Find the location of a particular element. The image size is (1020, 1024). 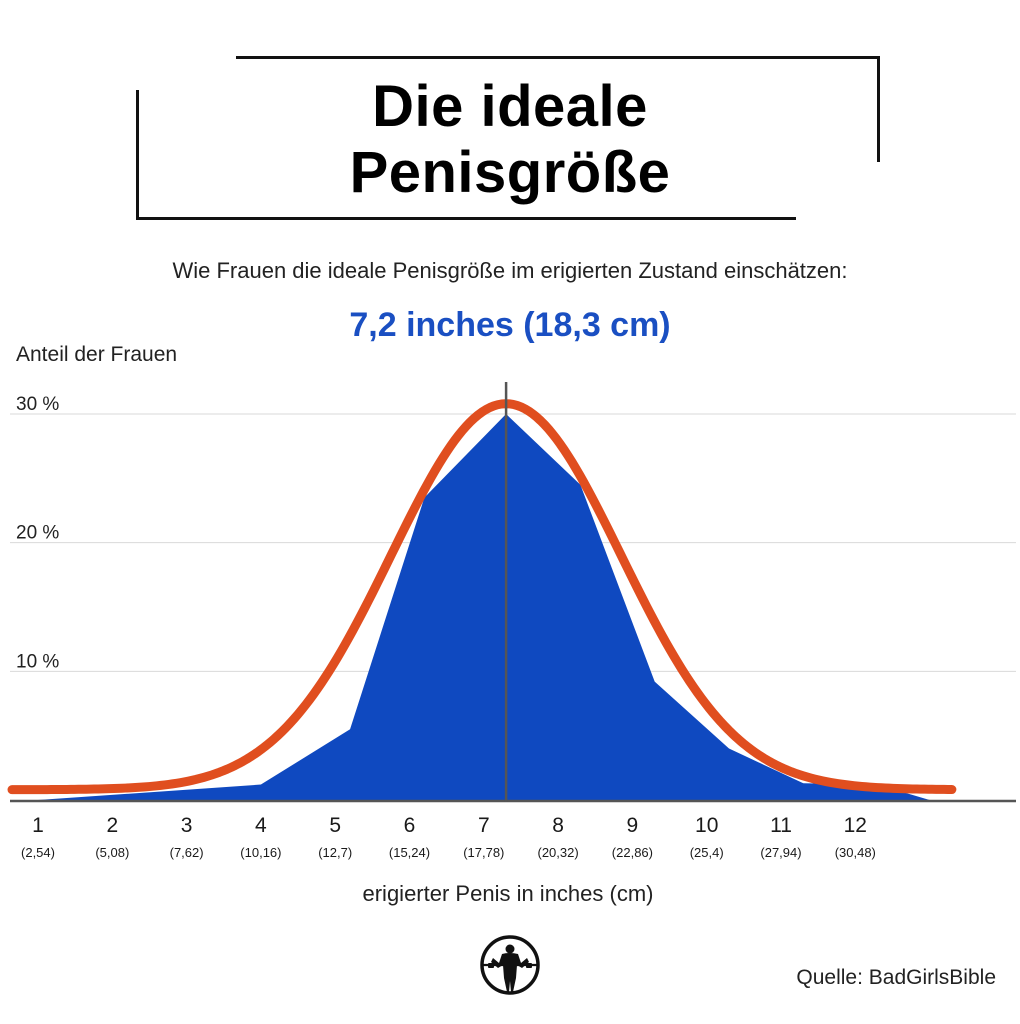

x-tick-sublabel-4: (10,16) is located at coordinates (260, 852).